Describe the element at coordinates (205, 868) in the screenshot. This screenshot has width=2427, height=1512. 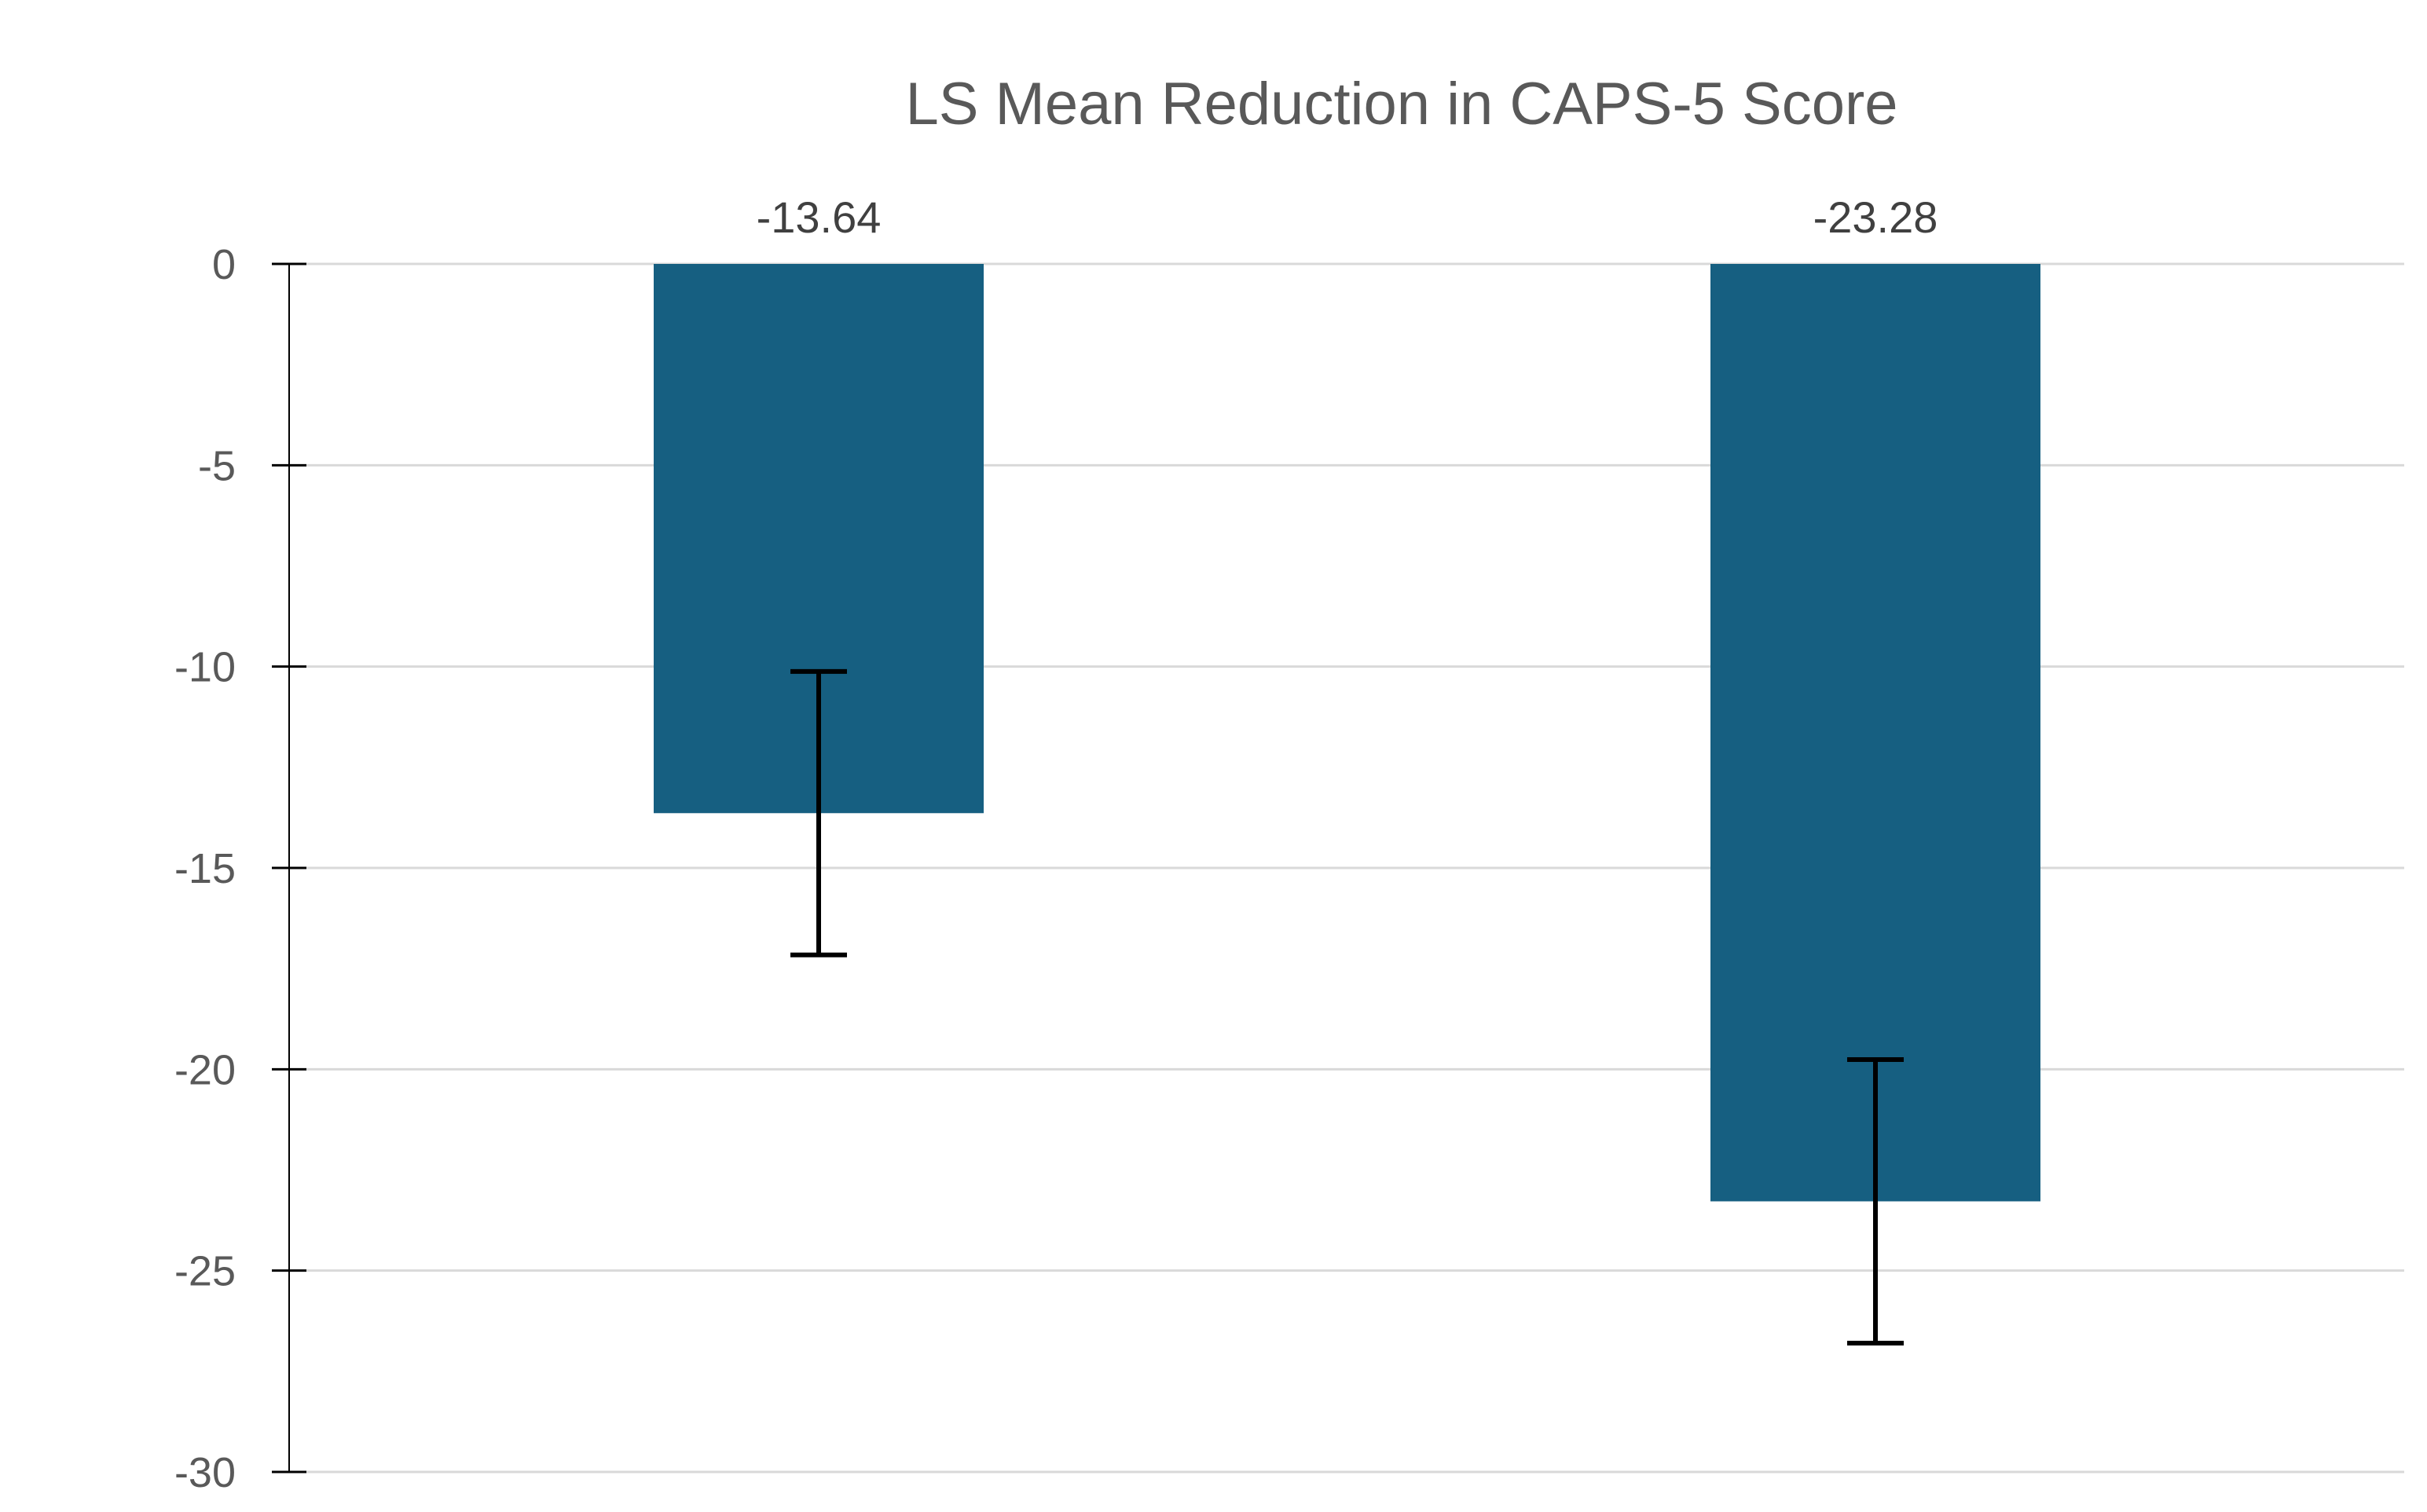
I see `y-tick-label: -15` at that location.